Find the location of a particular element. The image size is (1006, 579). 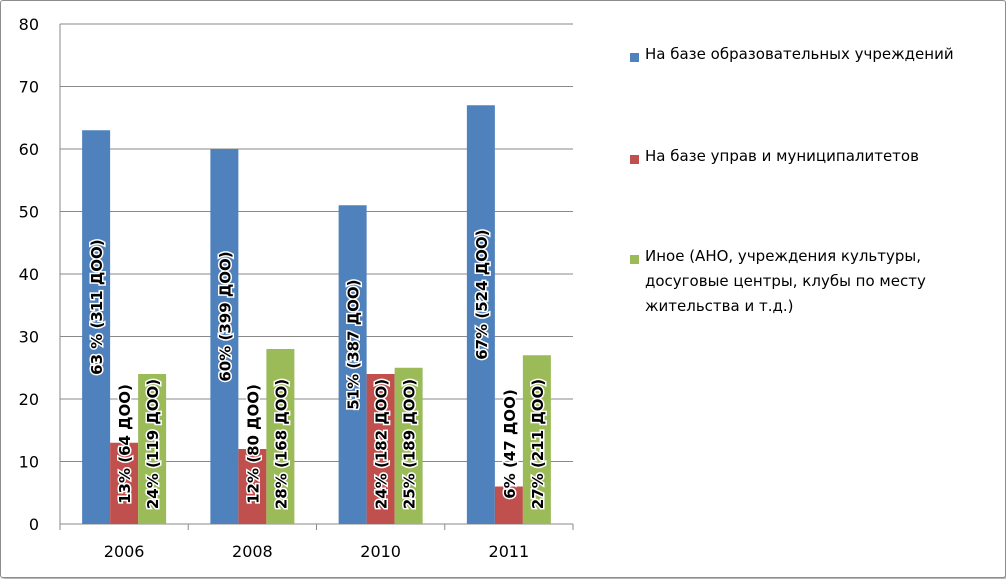

data-label: 27% (211 ДОО) is located at coordinates (538, 444).